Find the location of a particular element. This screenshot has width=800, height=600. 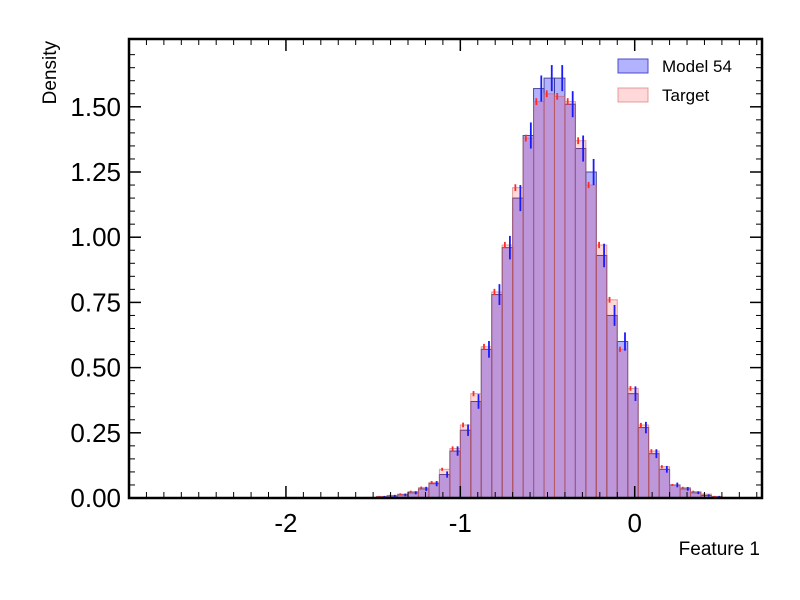

y-tick-label: 1.25 is located at coordinates (95, 172).